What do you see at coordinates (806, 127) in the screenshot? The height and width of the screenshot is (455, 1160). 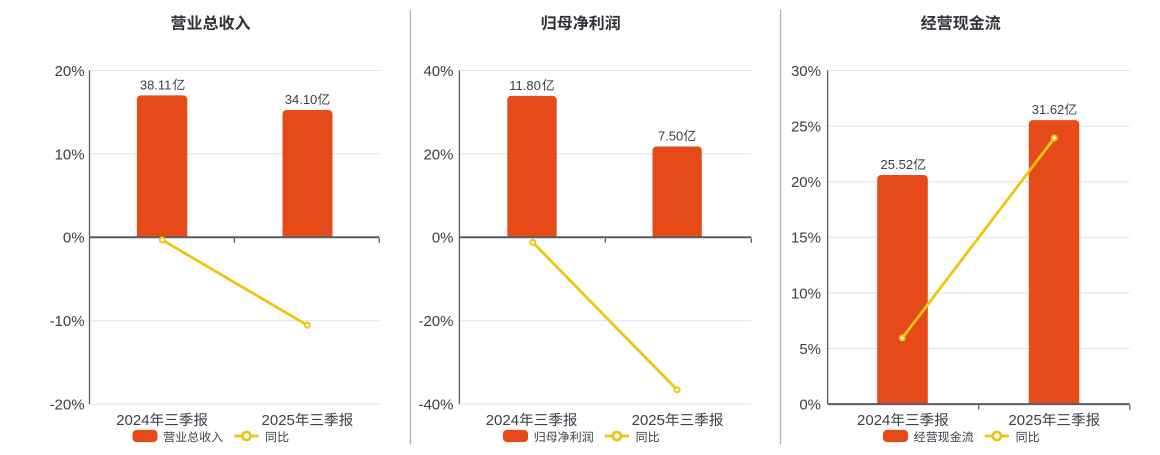 I see `svg-text: 25%` at bounding box center [806, 127].